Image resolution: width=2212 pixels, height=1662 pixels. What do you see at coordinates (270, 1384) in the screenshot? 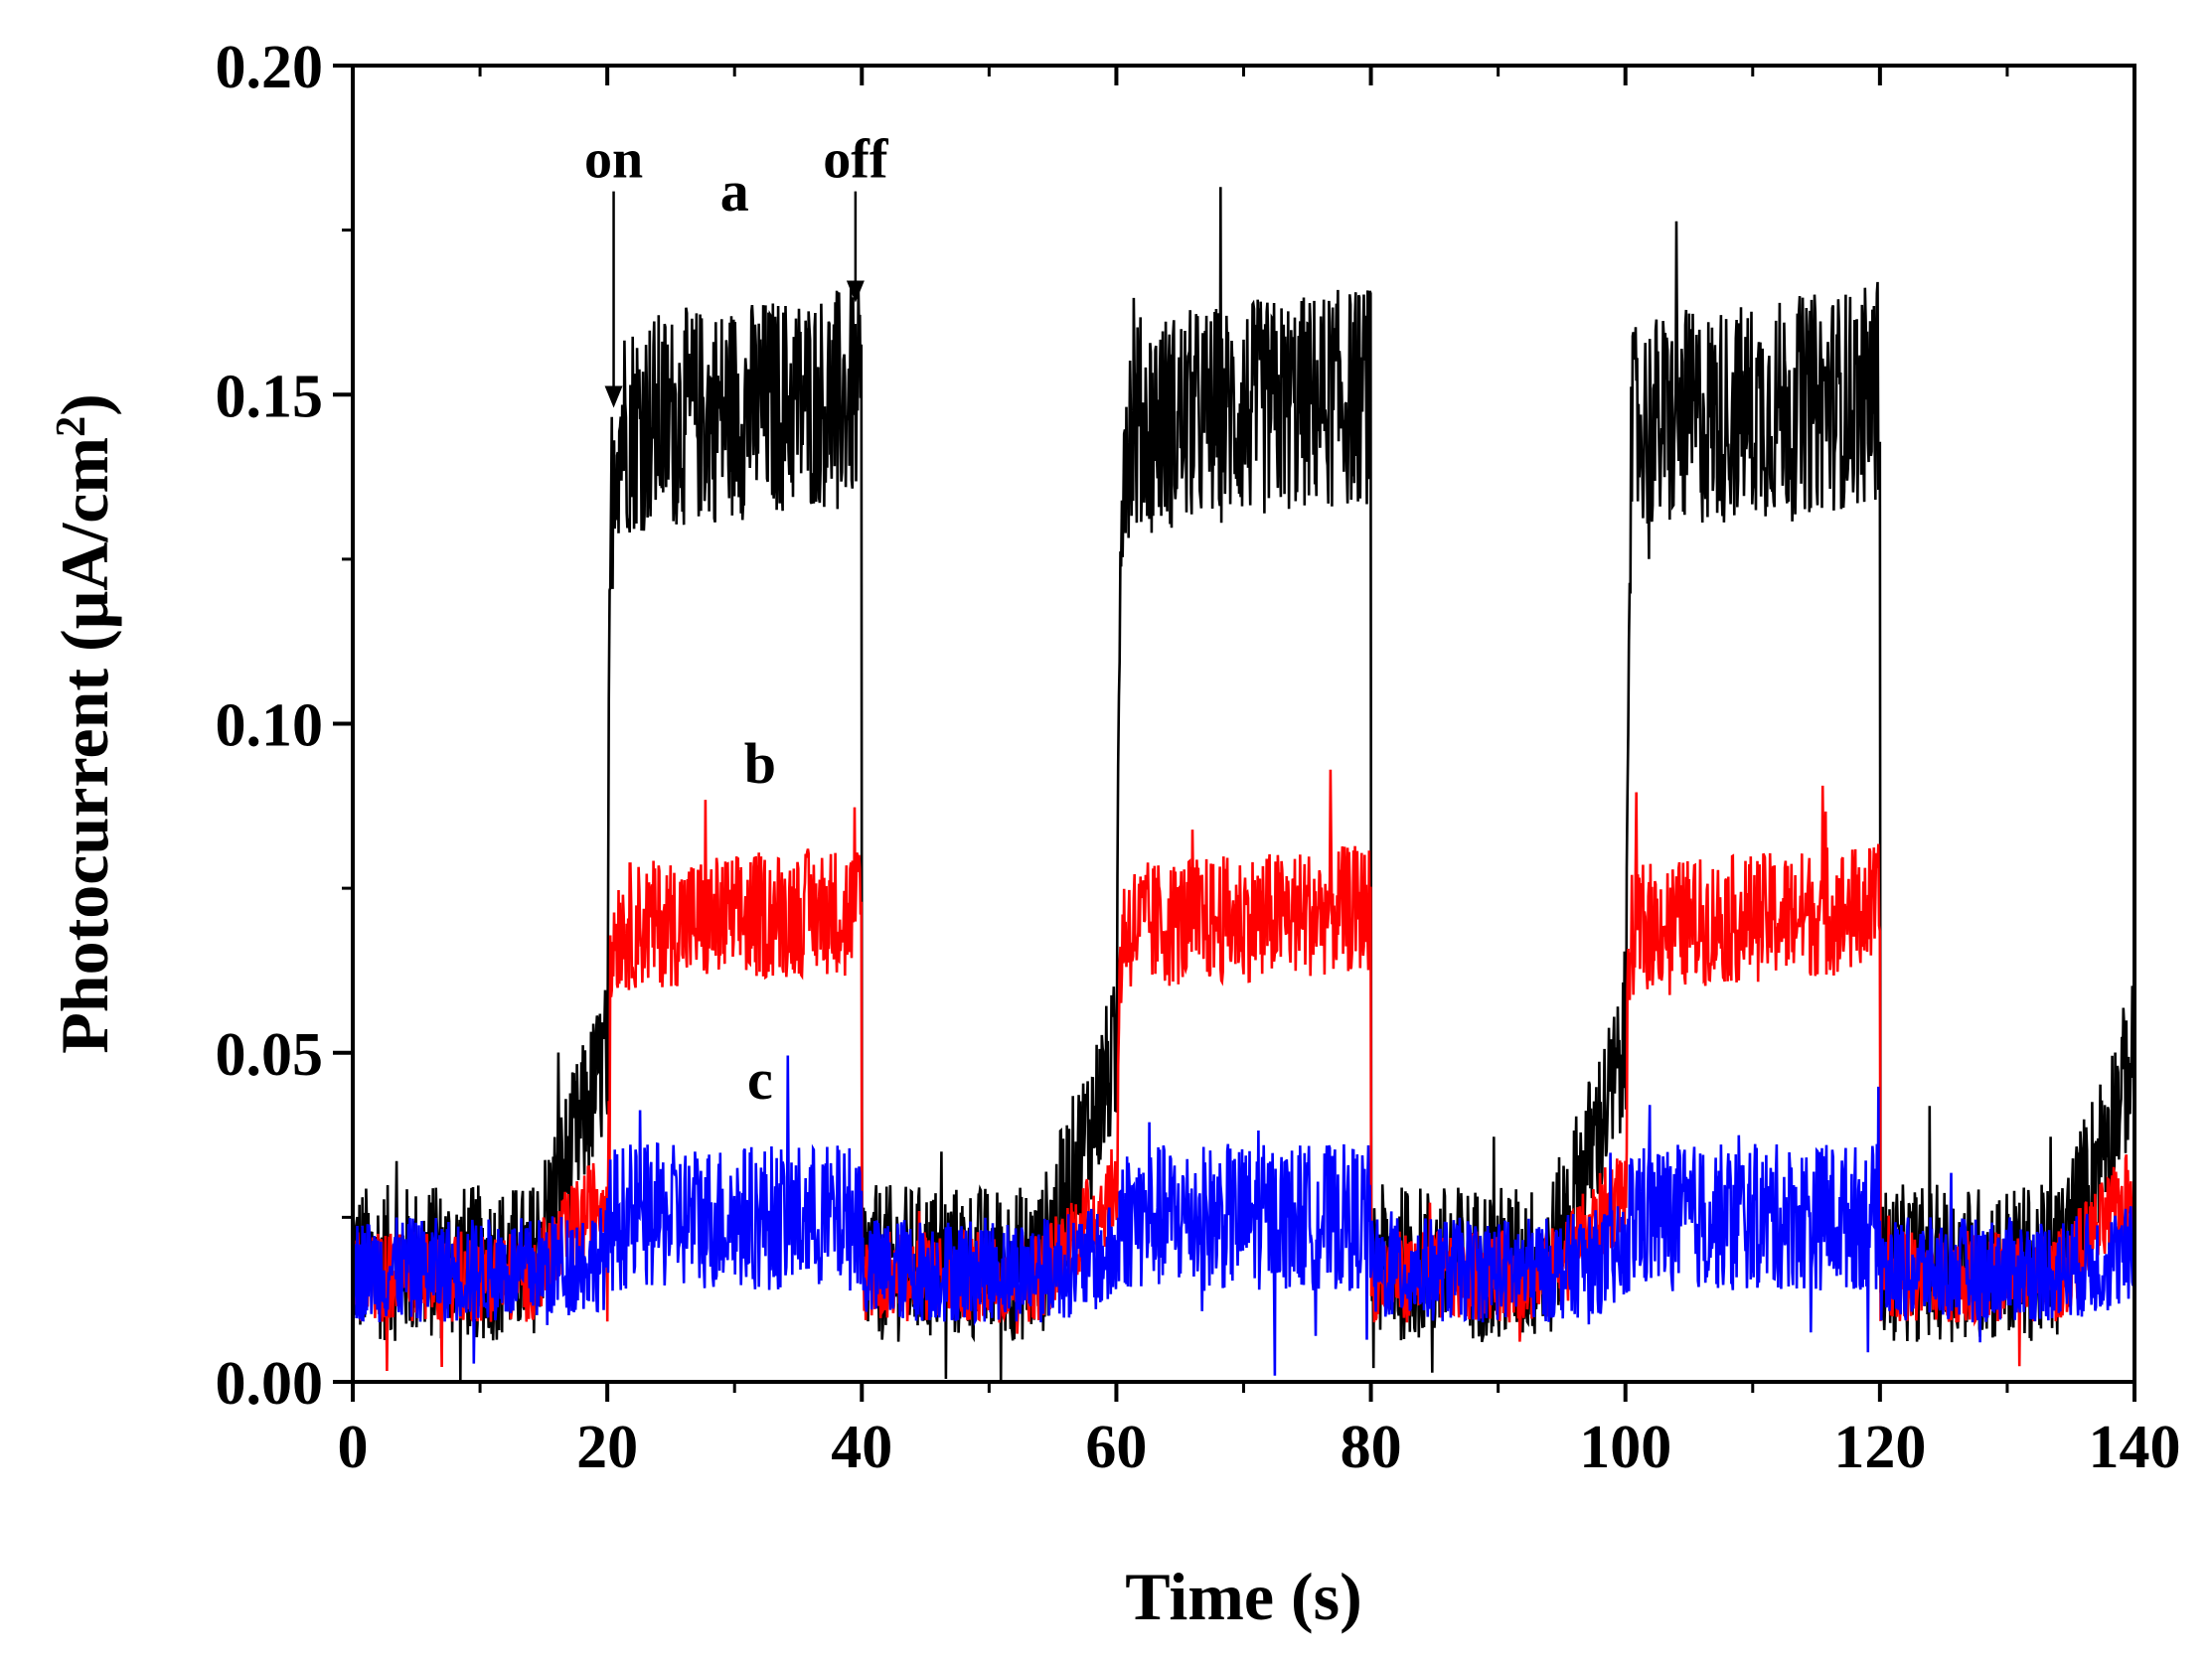
I see `y-tick-label: 0.00` at bounding box center [270, 1384].